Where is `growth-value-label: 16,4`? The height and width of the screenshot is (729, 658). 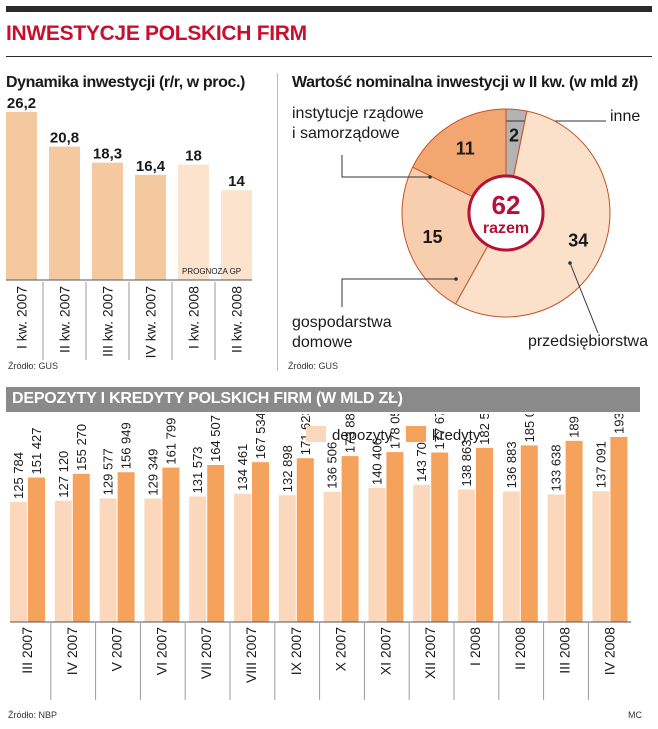 growth-value-label: 16,4 is located at coordinates (151, 166).